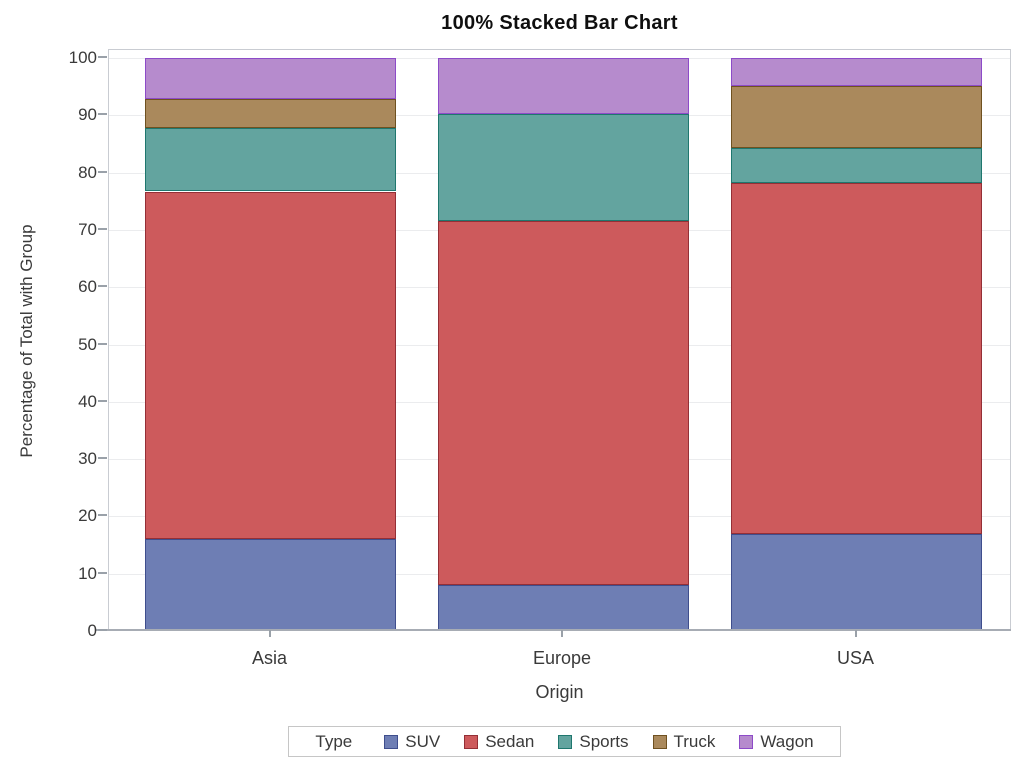  I want to click on y-tick-label-0: 0, so click(92, 630).